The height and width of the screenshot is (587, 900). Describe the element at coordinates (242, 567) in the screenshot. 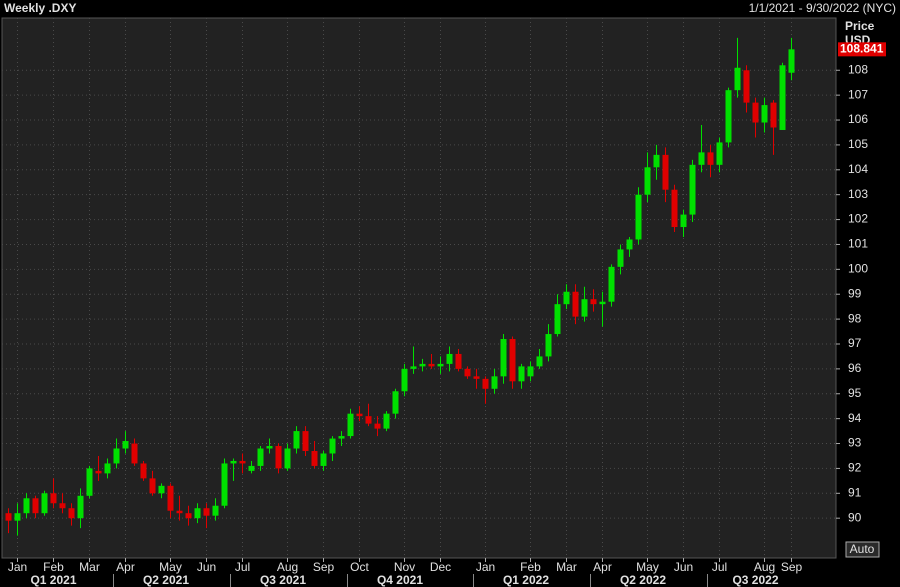

I see `x-tick-label: Jul` at that location.